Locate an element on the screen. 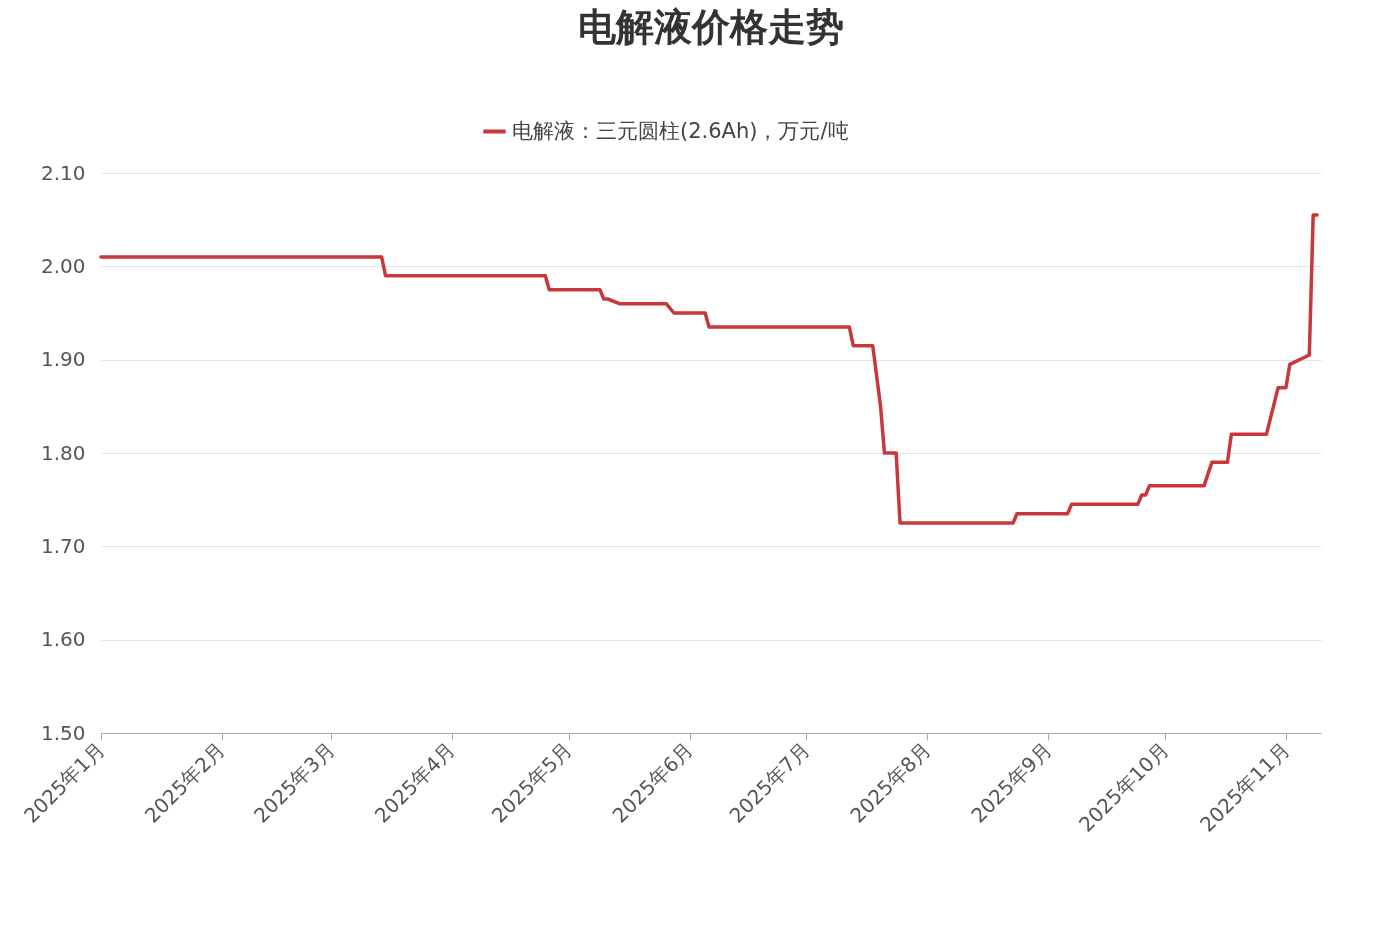  y-tick-label: 1.90 is located at coordinates (63, 359).